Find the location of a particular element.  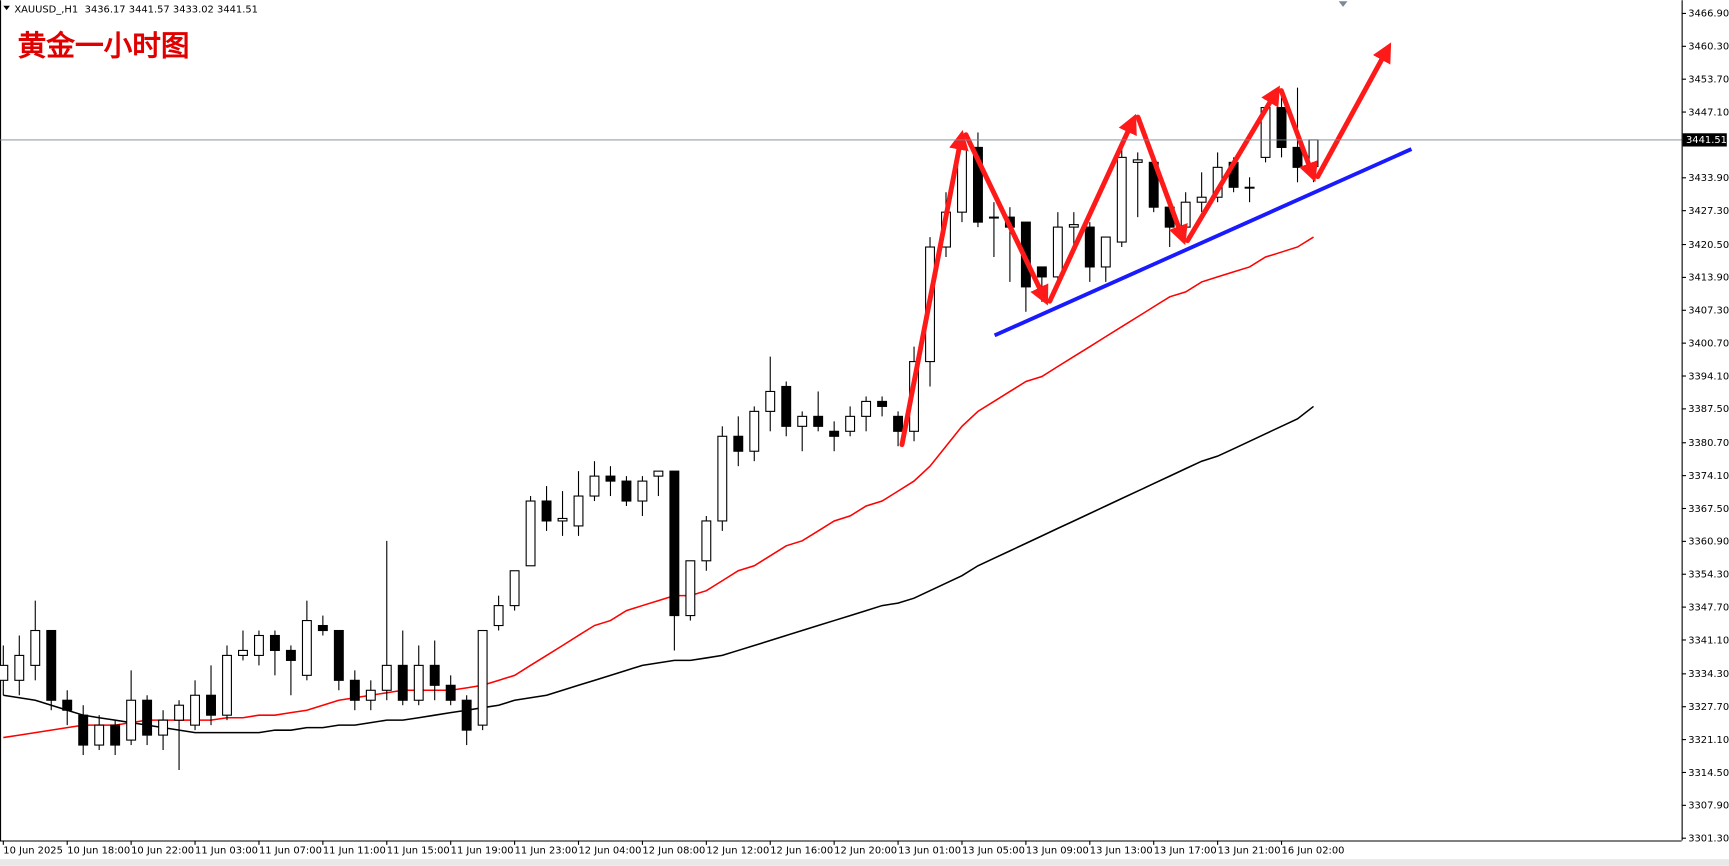

y-tick-label: 3354.30 is located at coordinates (1708, 575).